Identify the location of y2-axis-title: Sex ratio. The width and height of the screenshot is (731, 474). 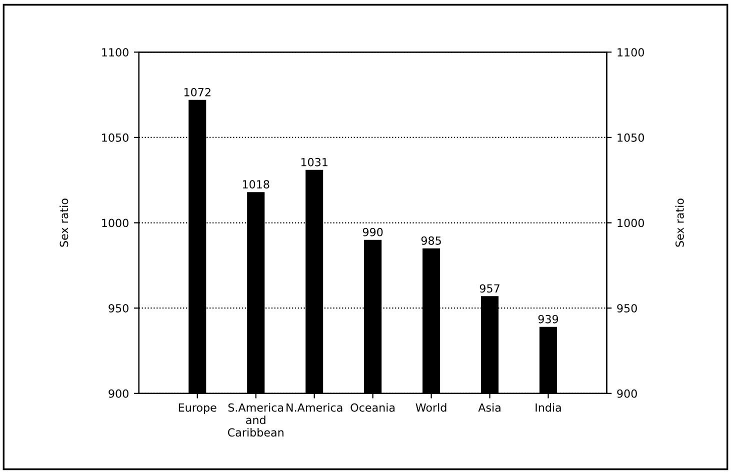
(679, 222).